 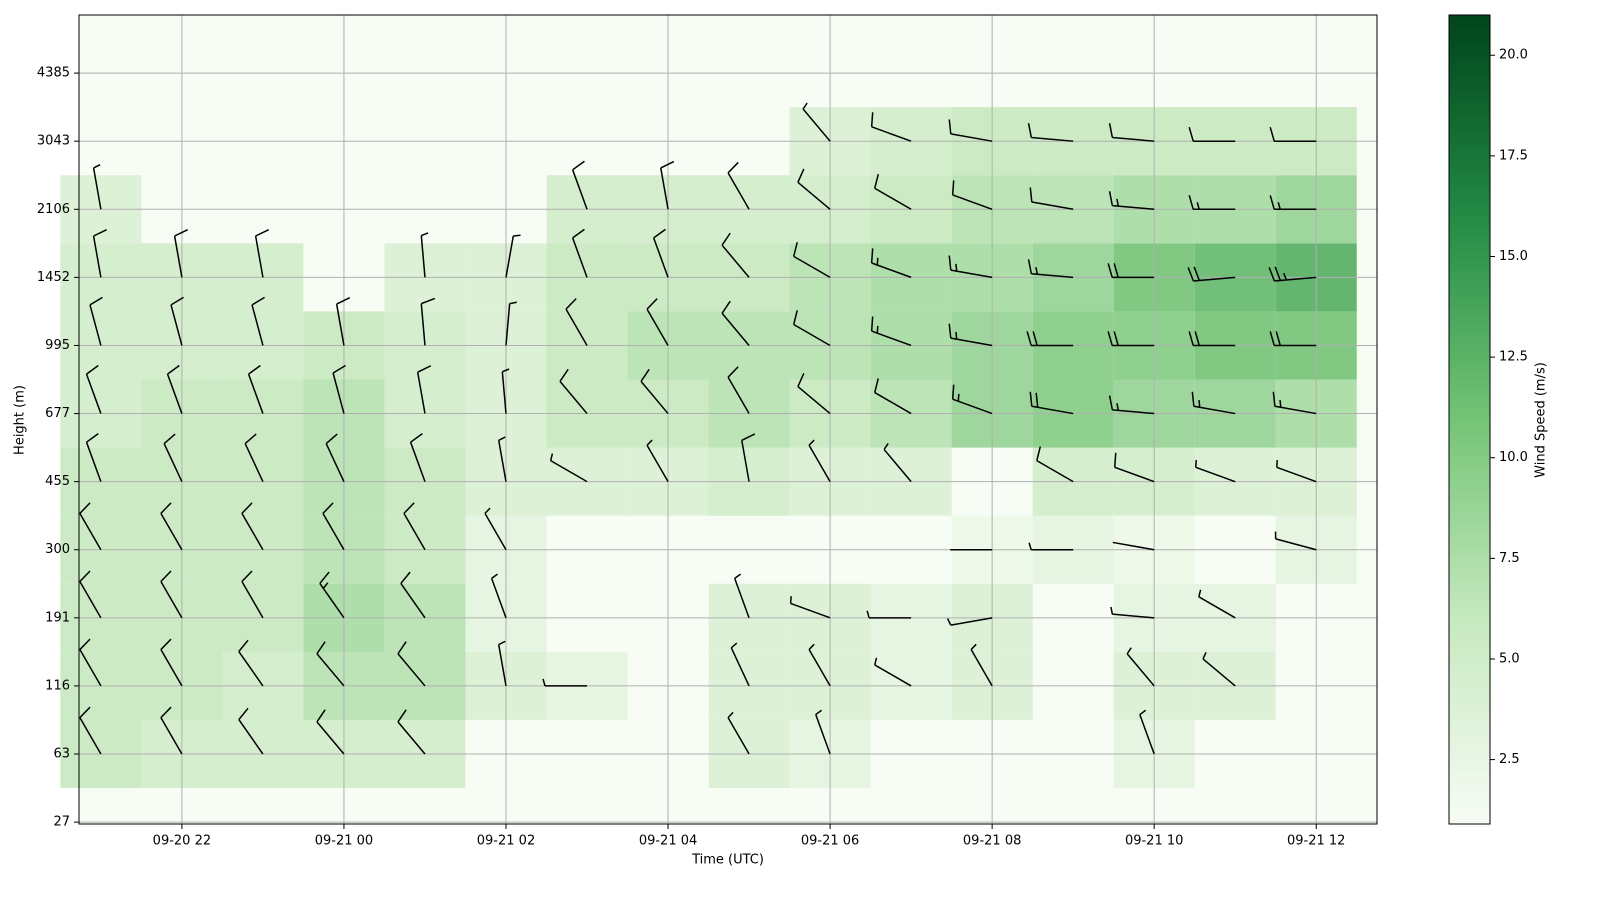 What do you see at coordinates (61, 754) in the screenshot?
I see `y-tick-label: 63` at bounding box center [61, 754].